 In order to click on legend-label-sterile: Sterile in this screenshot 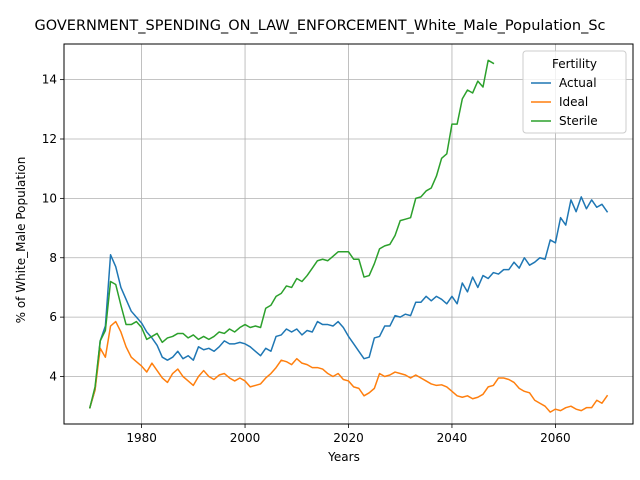, I will do `click(578, 121)`.